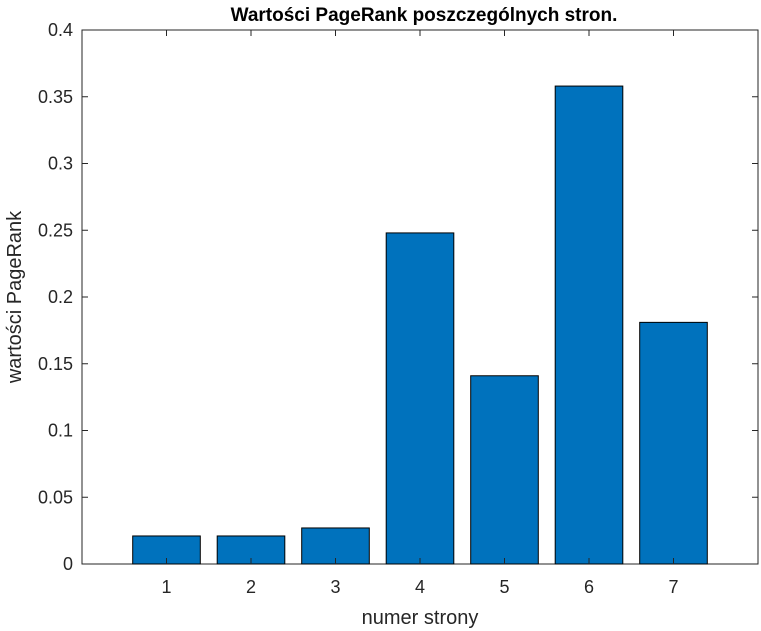  What do you see at coordinates (55, 230) in the screenshot?
I see `y-tick-label: 0.25` at bounding box center [55, 230].